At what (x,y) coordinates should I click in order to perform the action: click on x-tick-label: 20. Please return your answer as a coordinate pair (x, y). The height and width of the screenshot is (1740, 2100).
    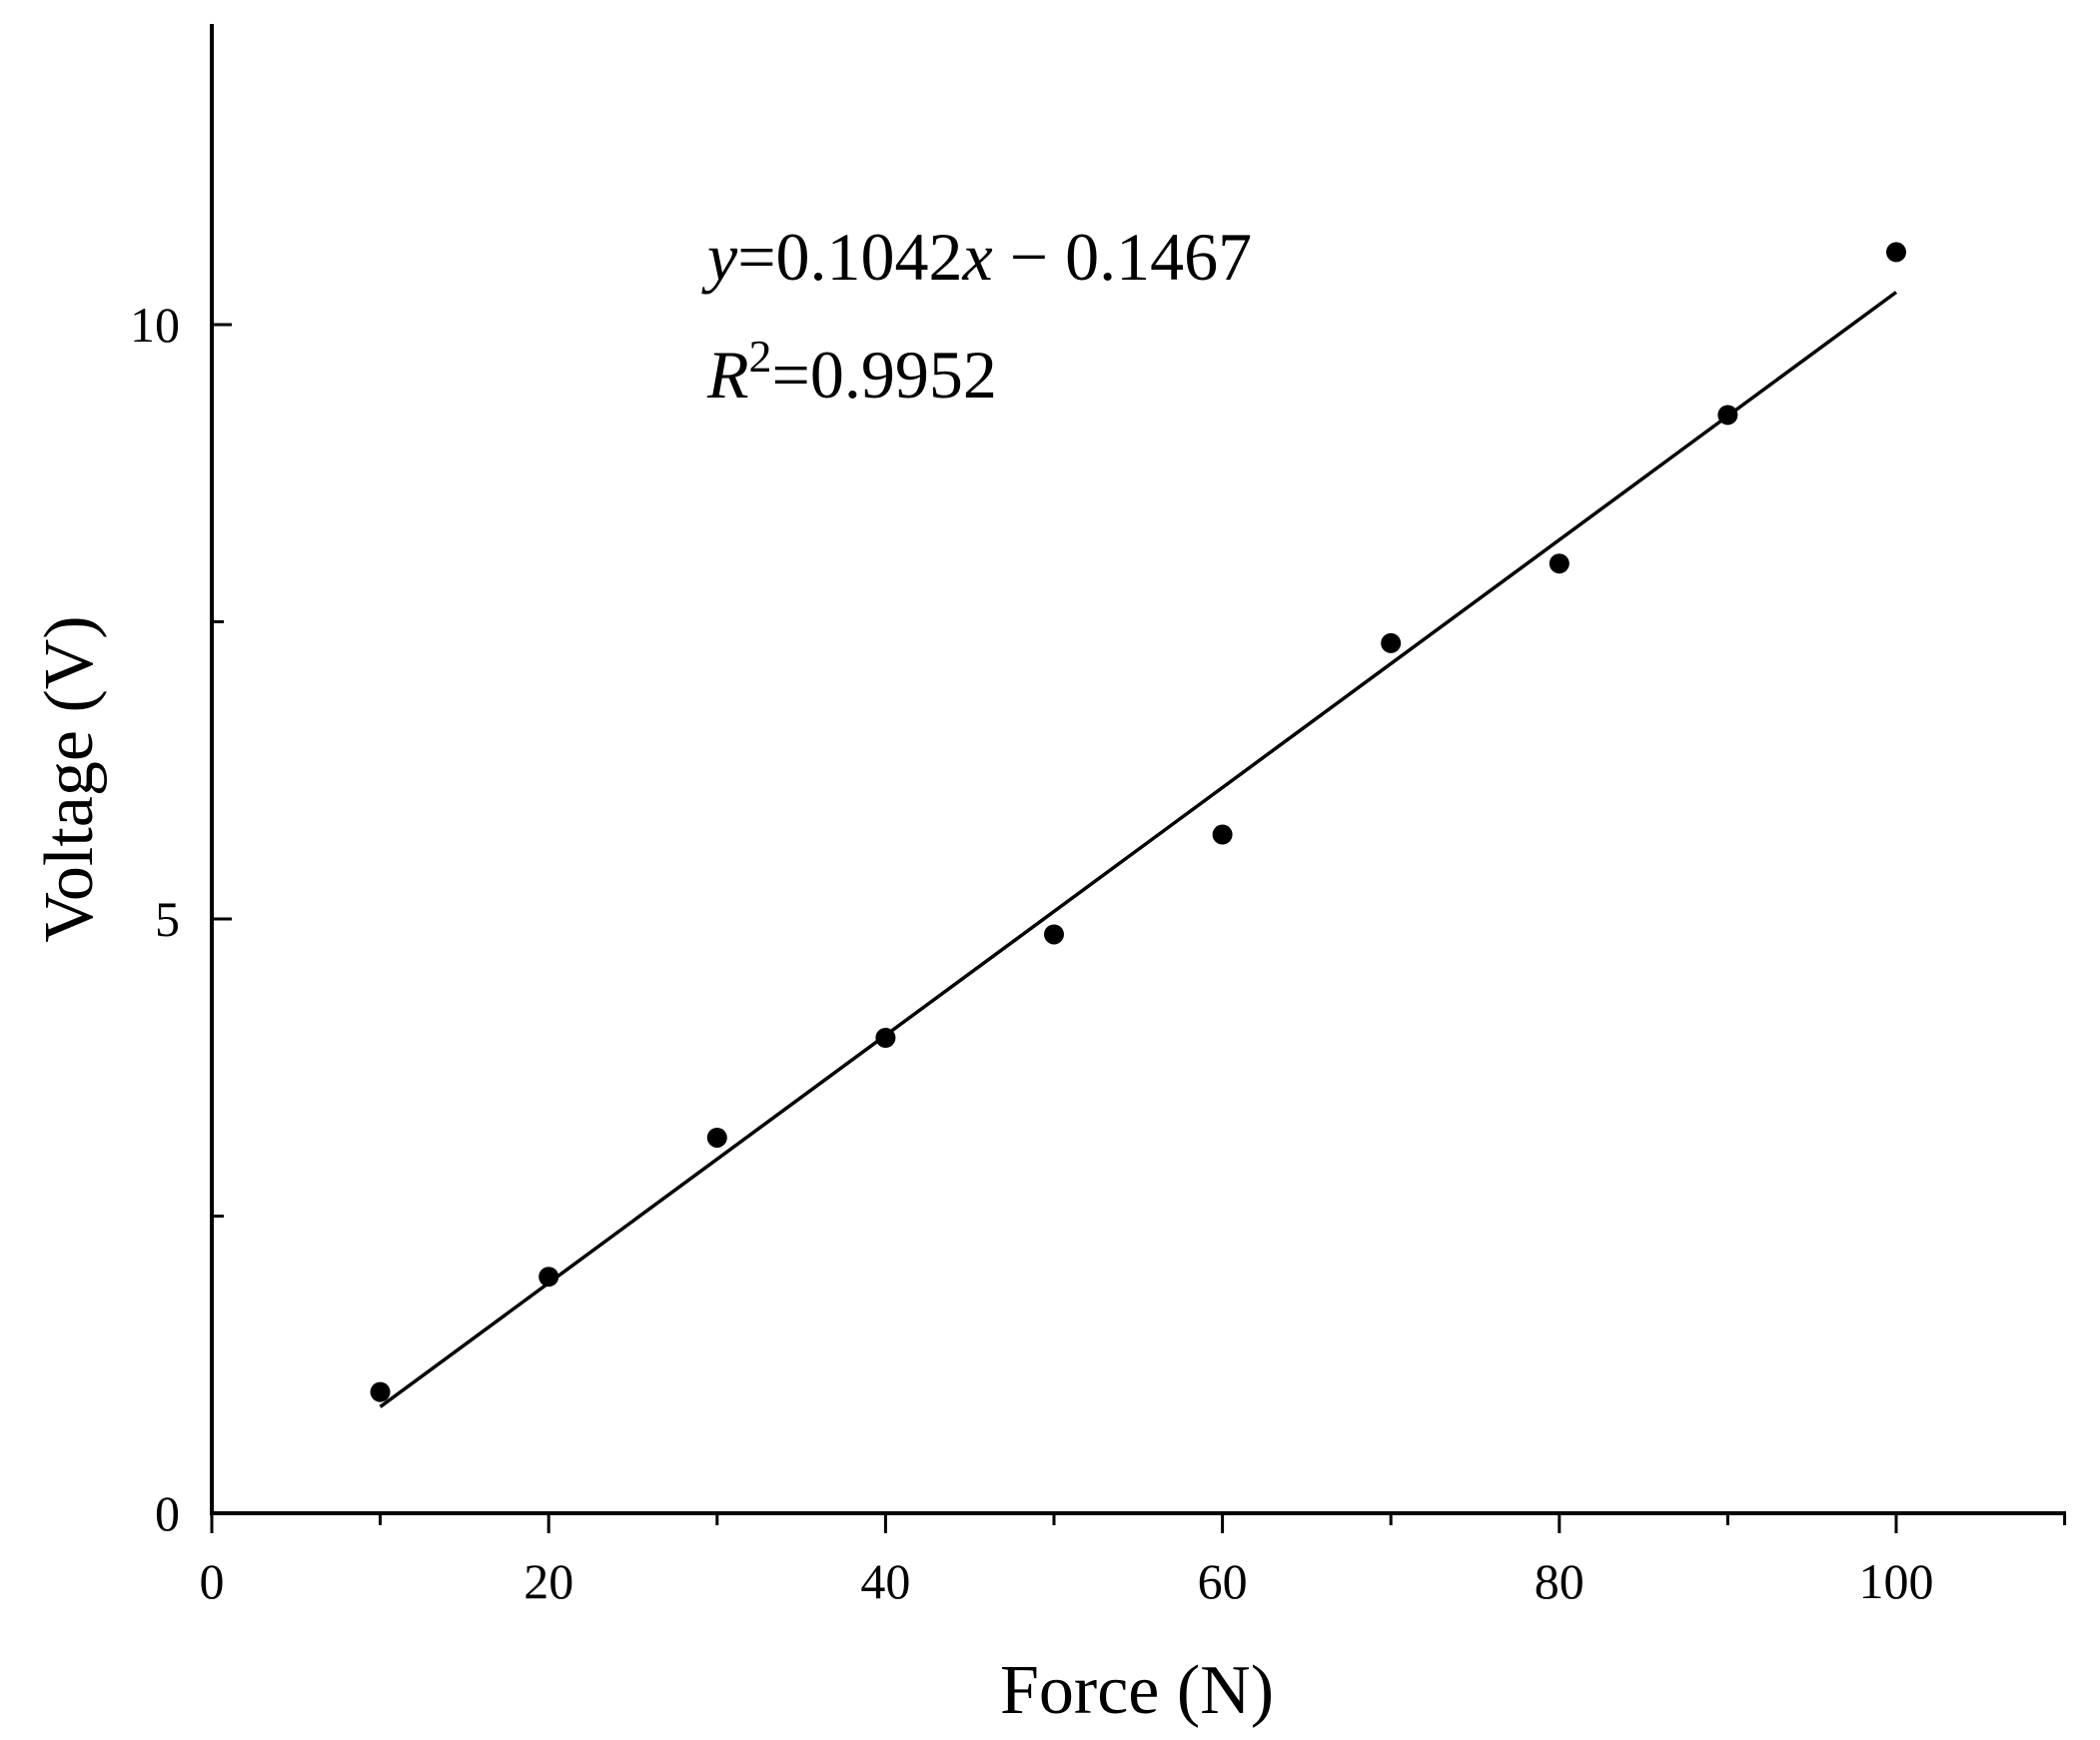
    Looking at the image, I should click on (549, 1581).